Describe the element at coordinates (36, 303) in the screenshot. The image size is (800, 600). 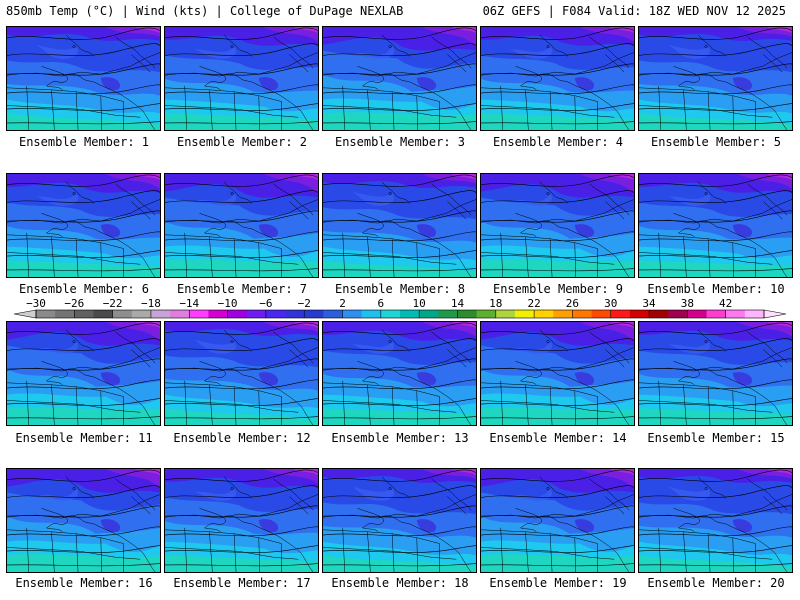
I see `colorbar-tick-label: −30` at that location.